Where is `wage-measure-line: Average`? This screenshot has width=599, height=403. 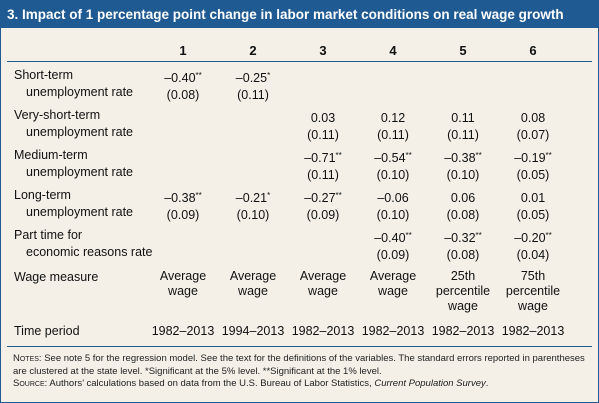
wage-measure-line: Average is located at coordinates (253, 276).